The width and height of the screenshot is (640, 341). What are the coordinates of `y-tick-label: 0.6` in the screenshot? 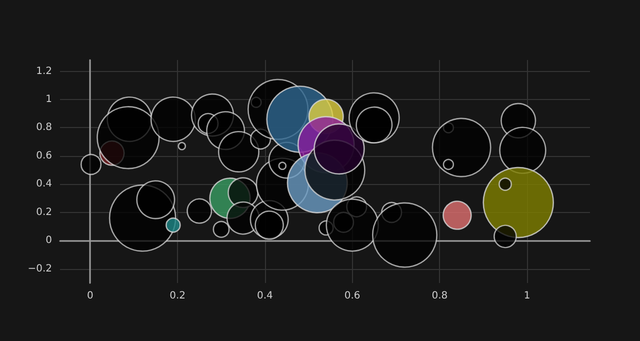 It's located at (44, 156).